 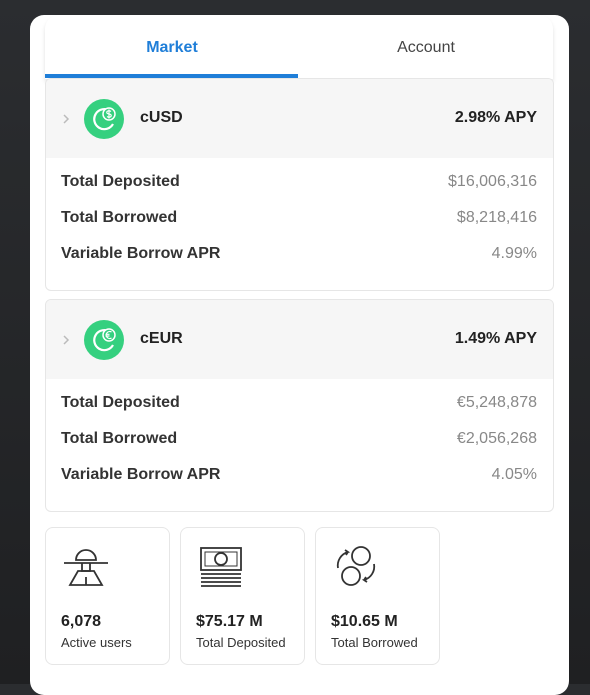 What do you see at coordinates (496, 217) in the screenshot?
I see `row-value: $8,218,416` at bounding box center [496, 217].